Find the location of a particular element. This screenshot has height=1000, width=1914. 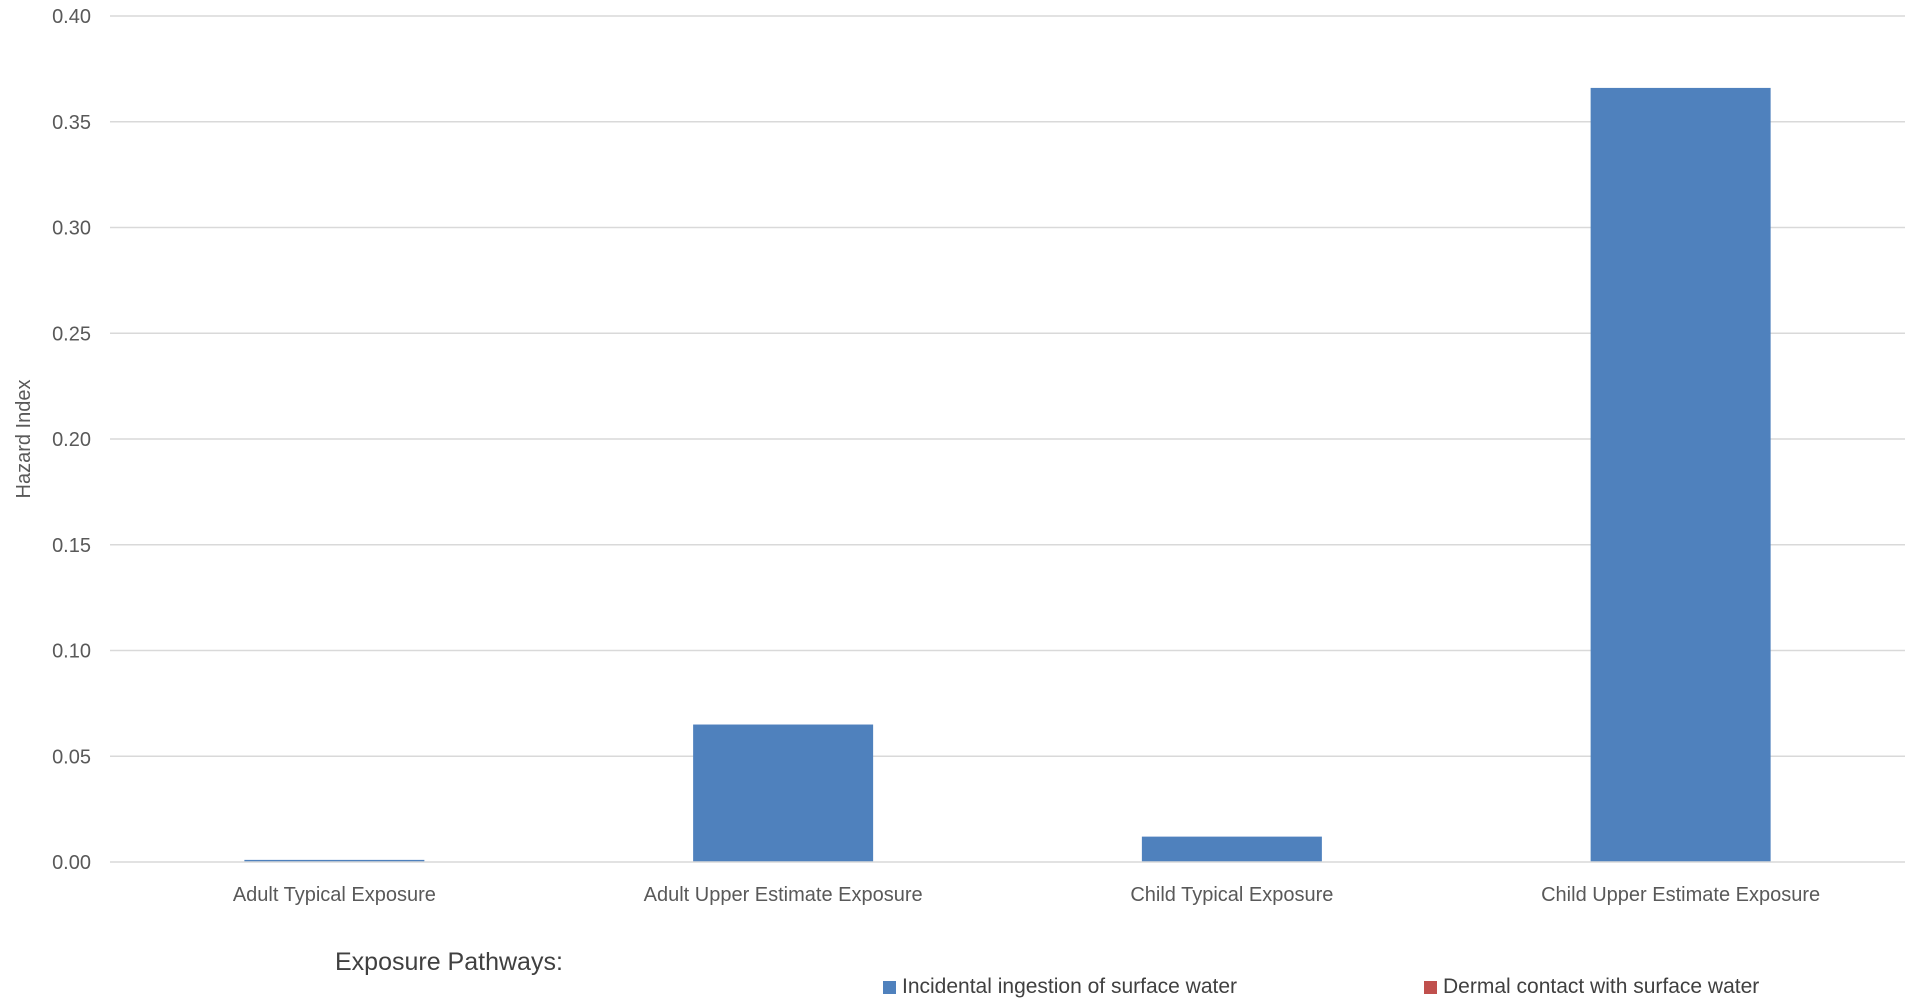

legend-item-dermal: Dermal contact with surface water is located at coordinates (1591, 987).